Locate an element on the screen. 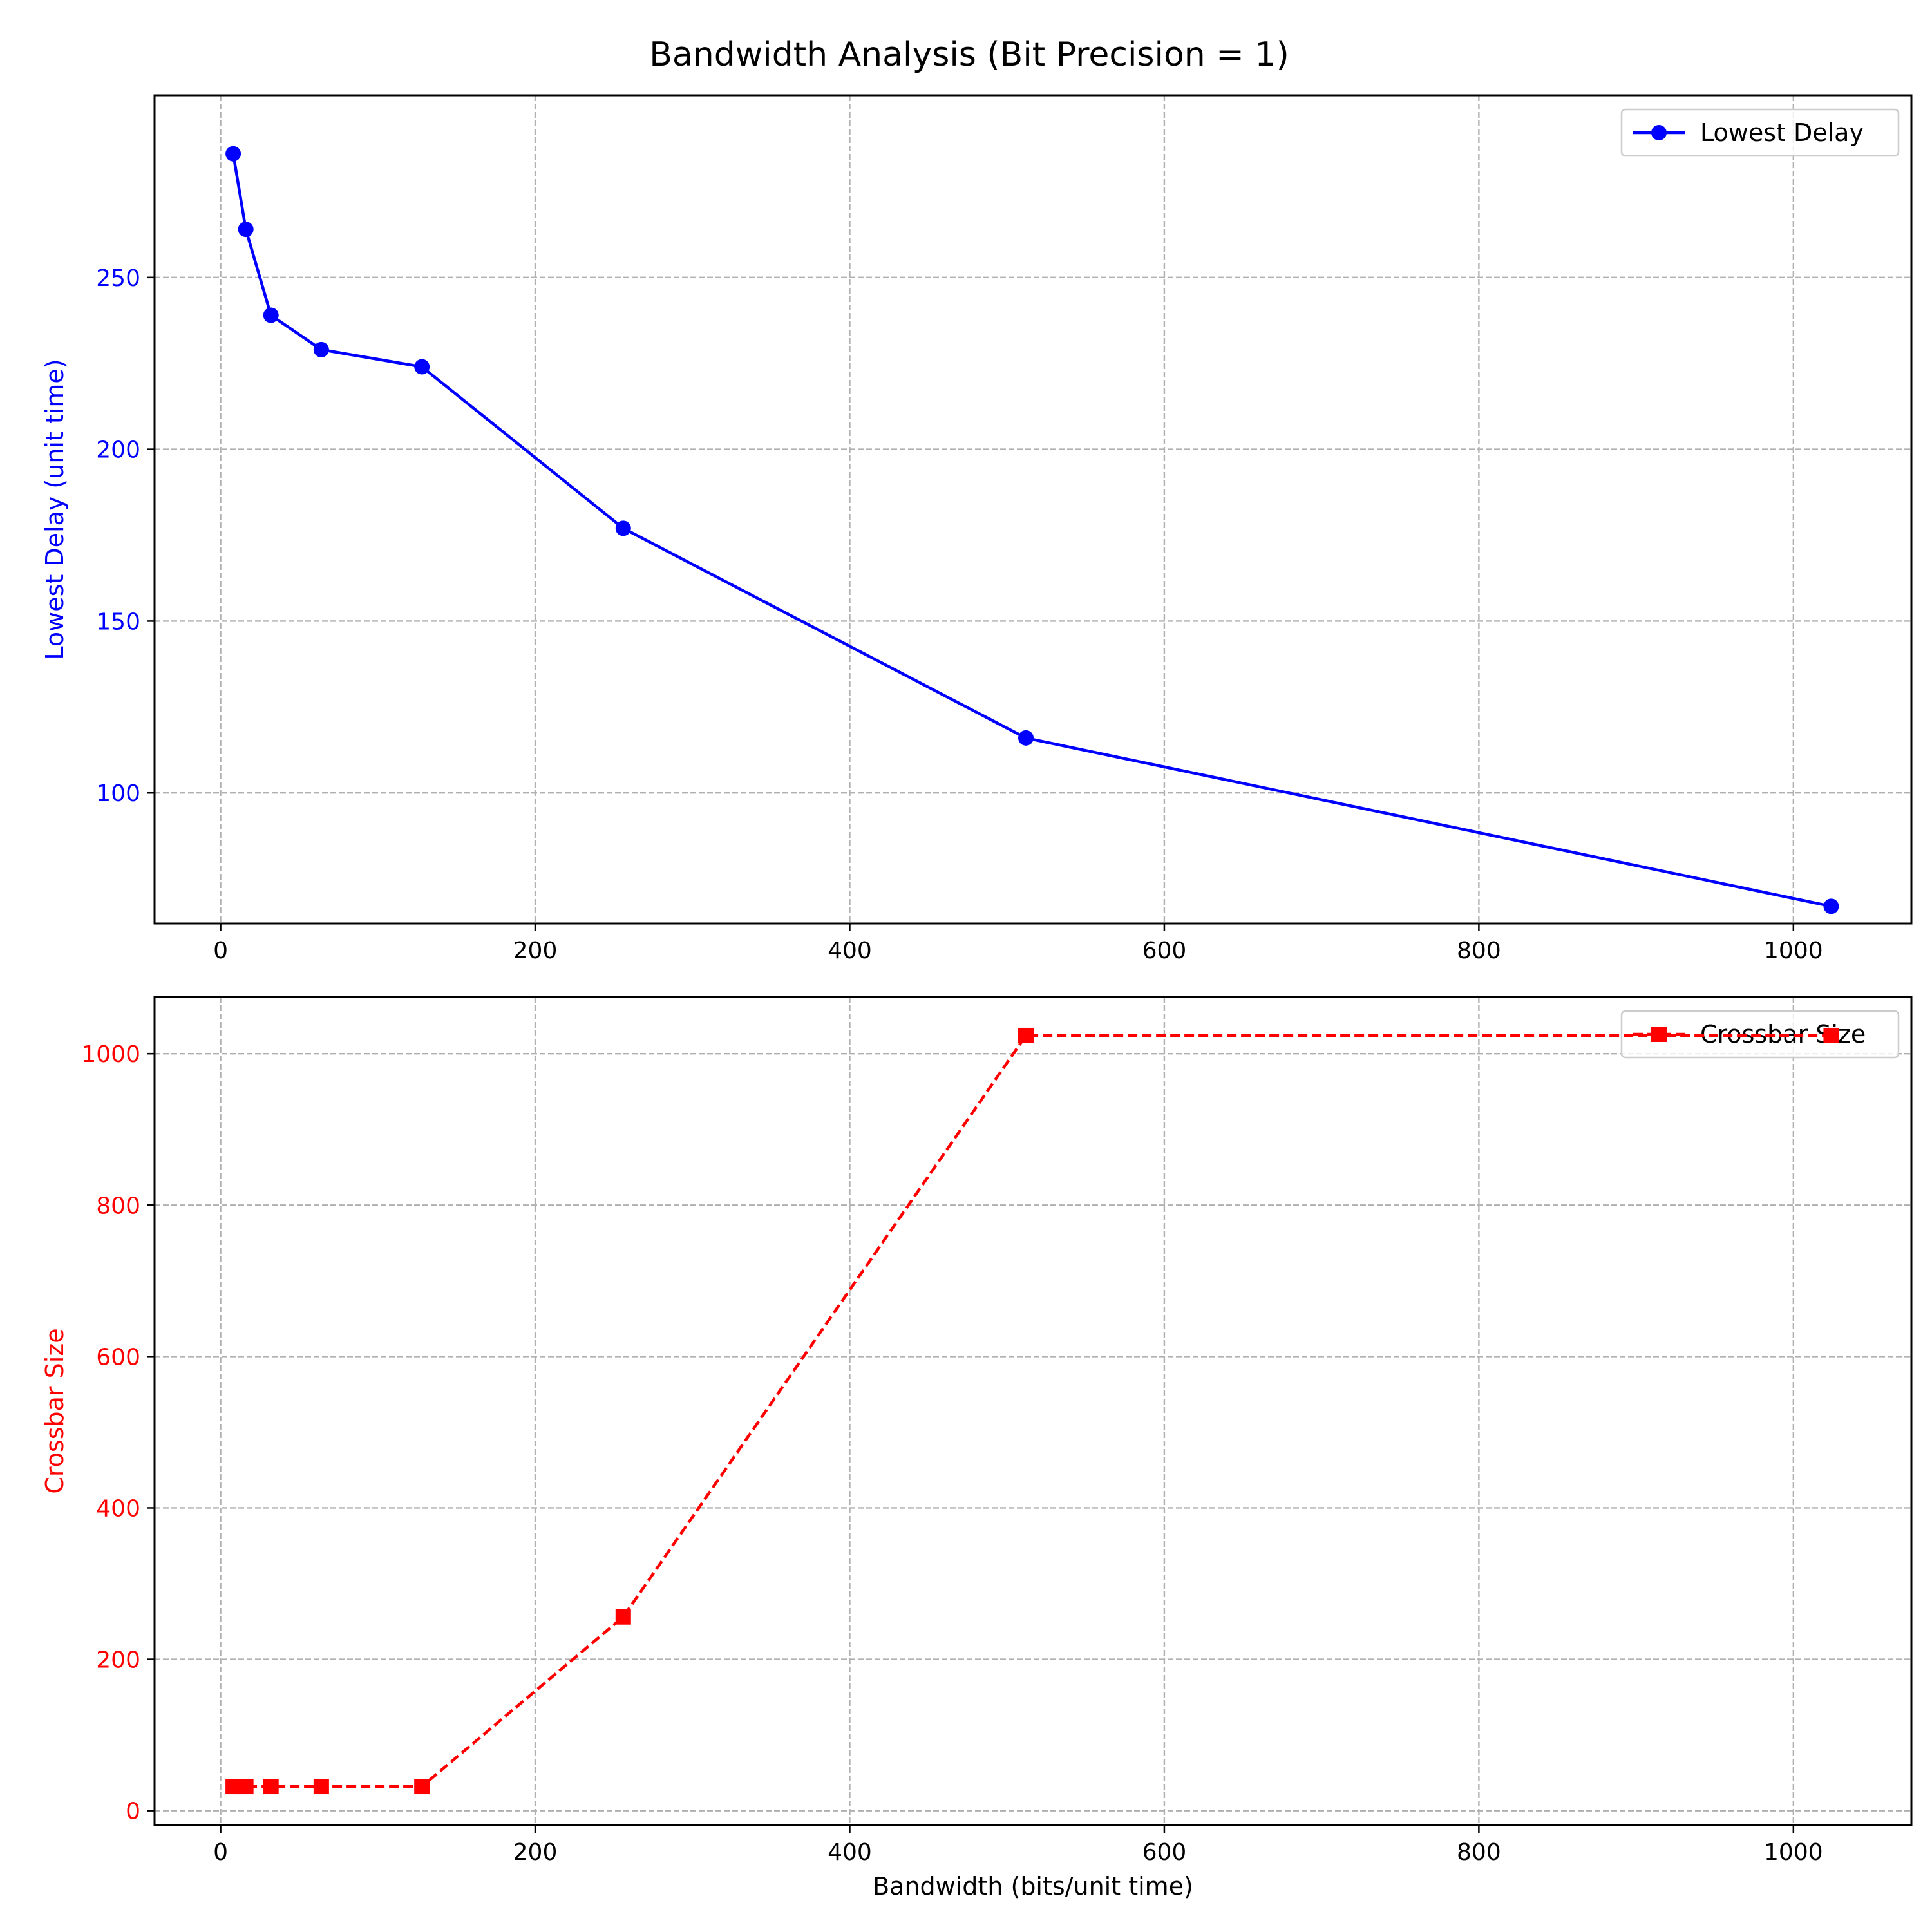 The width and height of the screenshot is (1932, 1932). delay-y-tick-label: 200 is located at coordinates (118, 450).